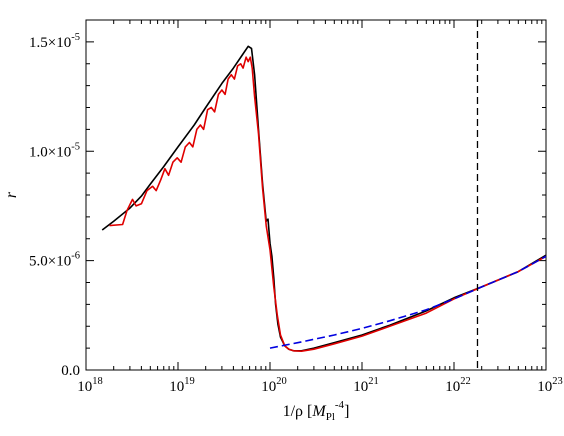  Describe the element at coordinates (70, 371) in the screenshot. I see `y-tick-label: 0.0` at that location.